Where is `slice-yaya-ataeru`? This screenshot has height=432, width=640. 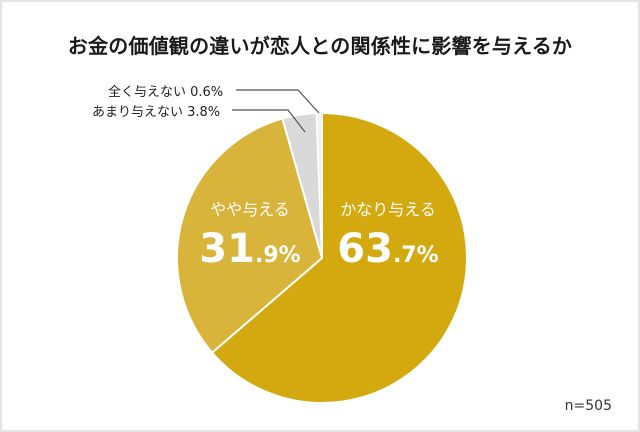 slice-yaya-ataeru is located at coordinates (250, 236).